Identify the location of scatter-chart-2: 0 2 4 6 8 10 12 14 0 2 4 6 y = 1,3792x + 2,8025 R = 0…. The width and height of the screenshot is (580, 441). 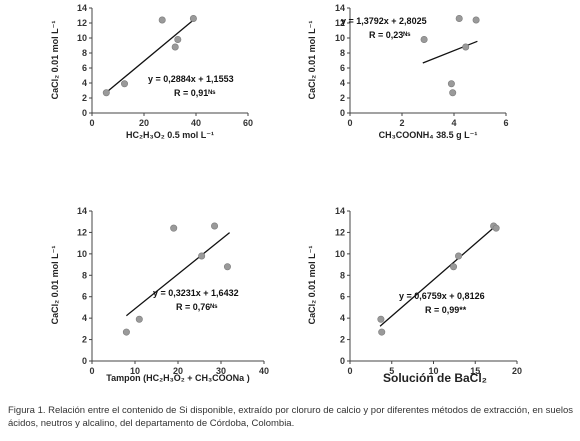
(408, 71).